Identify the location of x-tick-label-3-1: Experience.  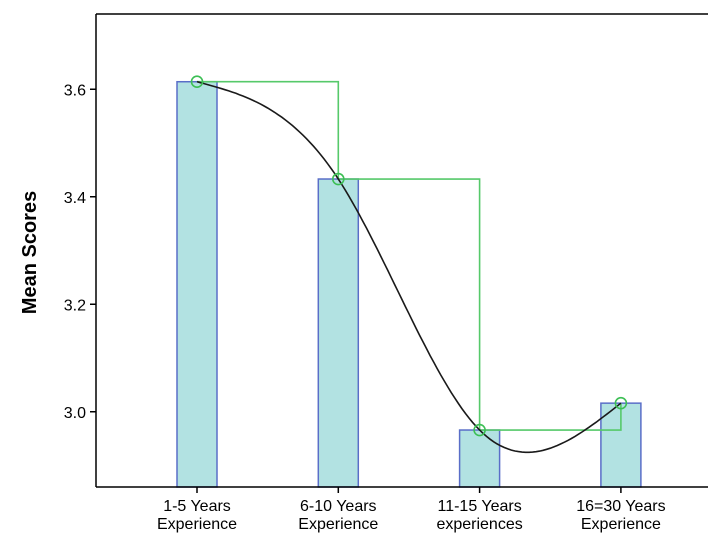
(621, 524).